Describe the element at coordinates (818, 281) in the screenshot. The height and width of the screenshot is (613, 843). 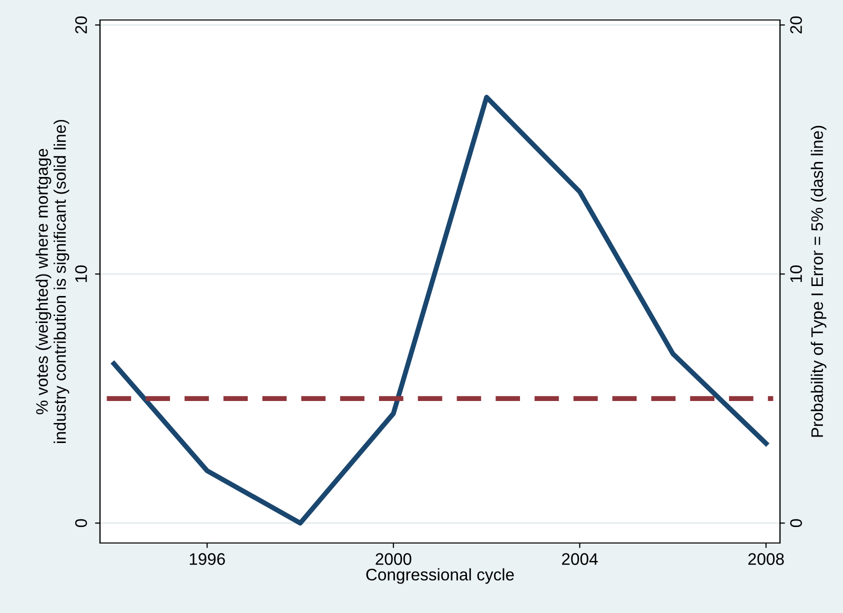
I see `y2-axis-title: Probability of Type I Error = 5% (dash line)` at that location.